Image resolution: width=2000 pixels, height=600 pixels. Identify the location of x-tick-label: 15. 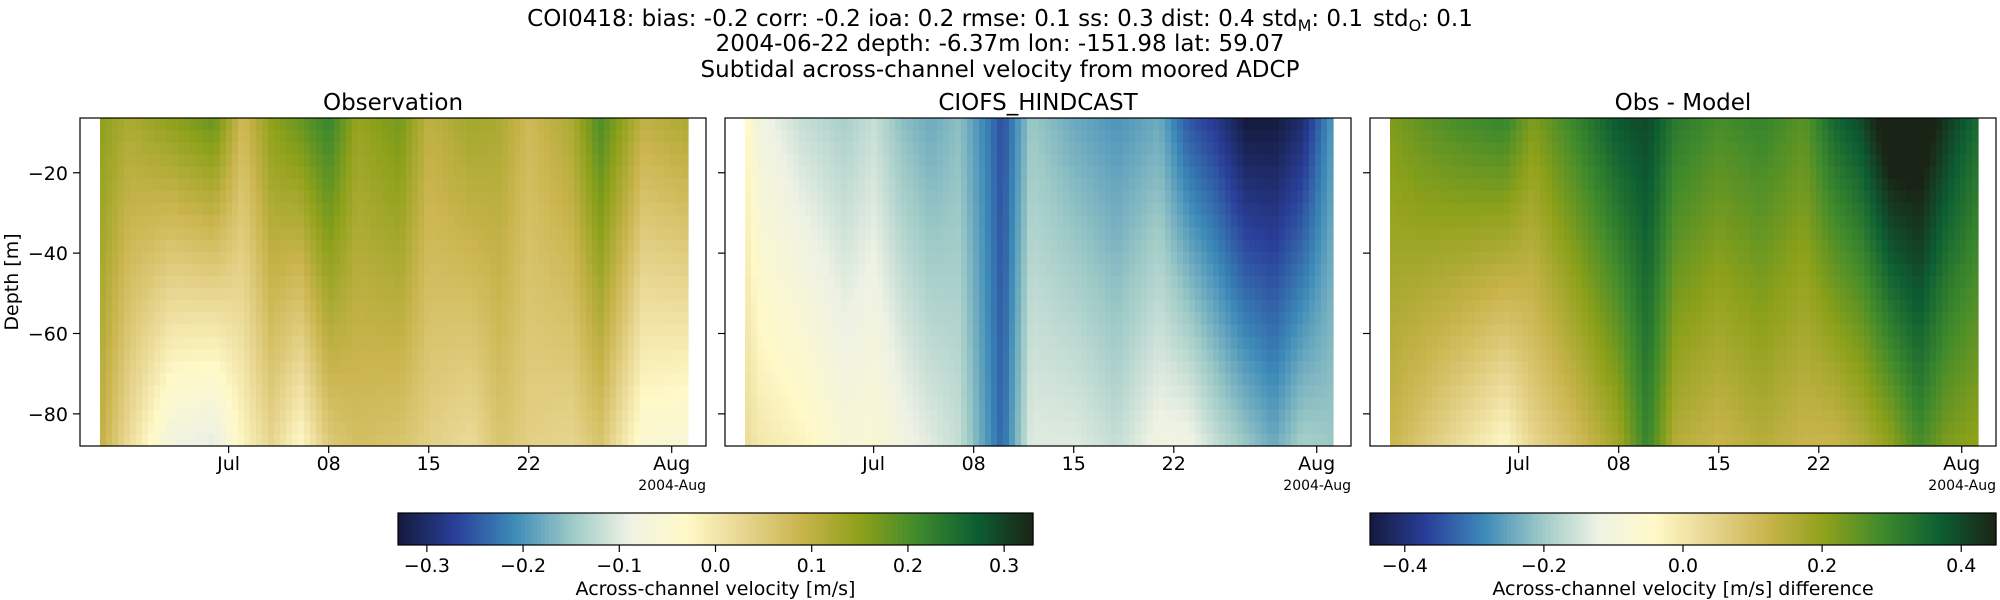
(429, 464).